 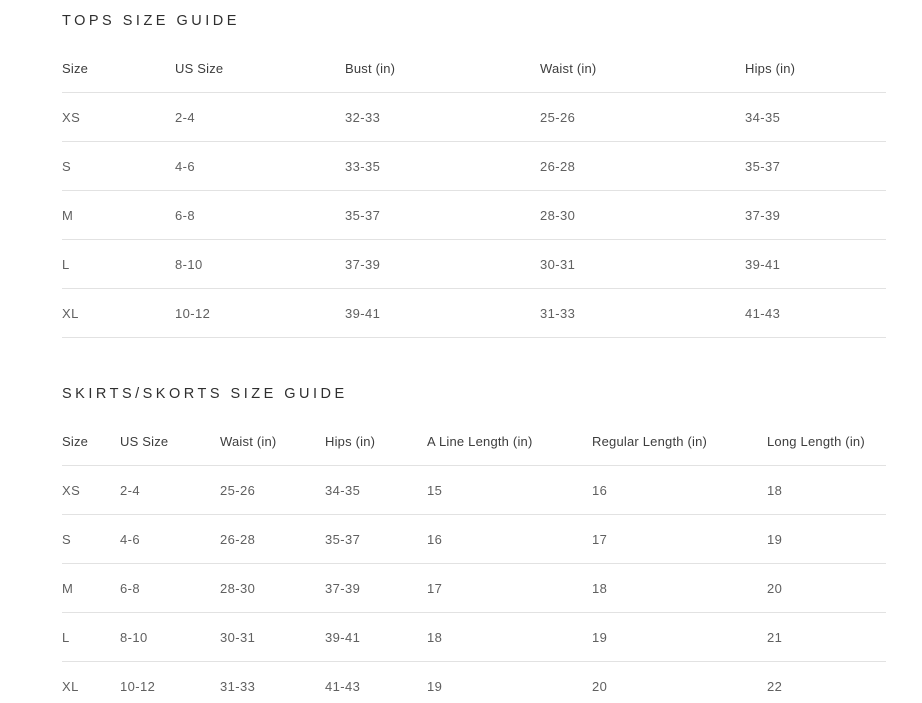 I want to click on table-row: M 6-8 28-30 37-39 17 18 20, so click(x=474, y=588).